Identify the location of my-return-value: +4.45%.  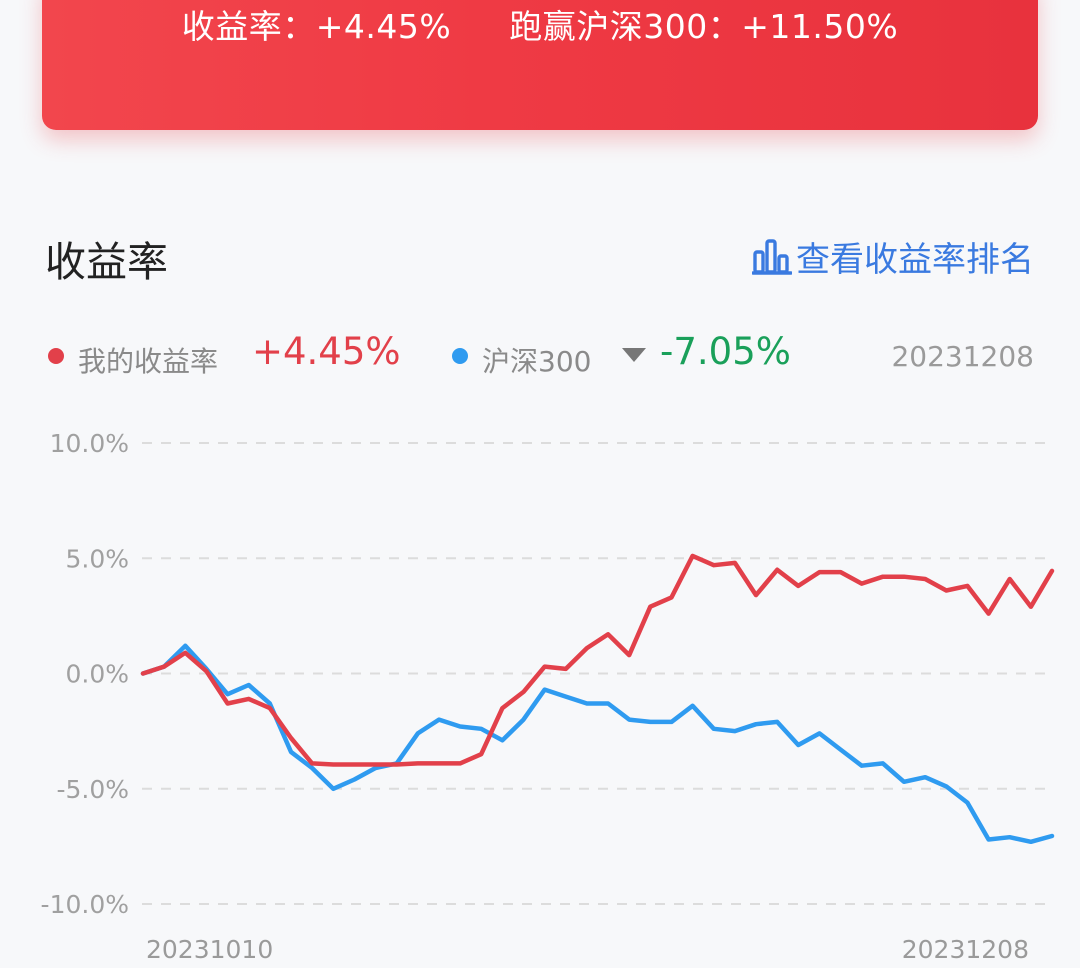
(326, 351).